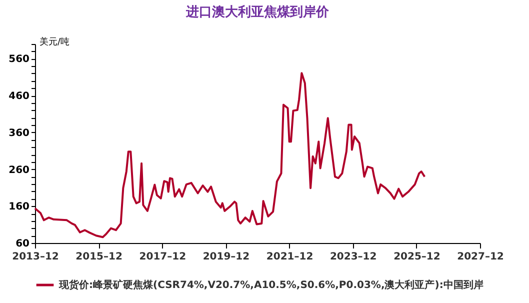 The height and width of the screenshot is (303, 529). I want to click on x-tick-label: 2017–12, so click(162, 257).